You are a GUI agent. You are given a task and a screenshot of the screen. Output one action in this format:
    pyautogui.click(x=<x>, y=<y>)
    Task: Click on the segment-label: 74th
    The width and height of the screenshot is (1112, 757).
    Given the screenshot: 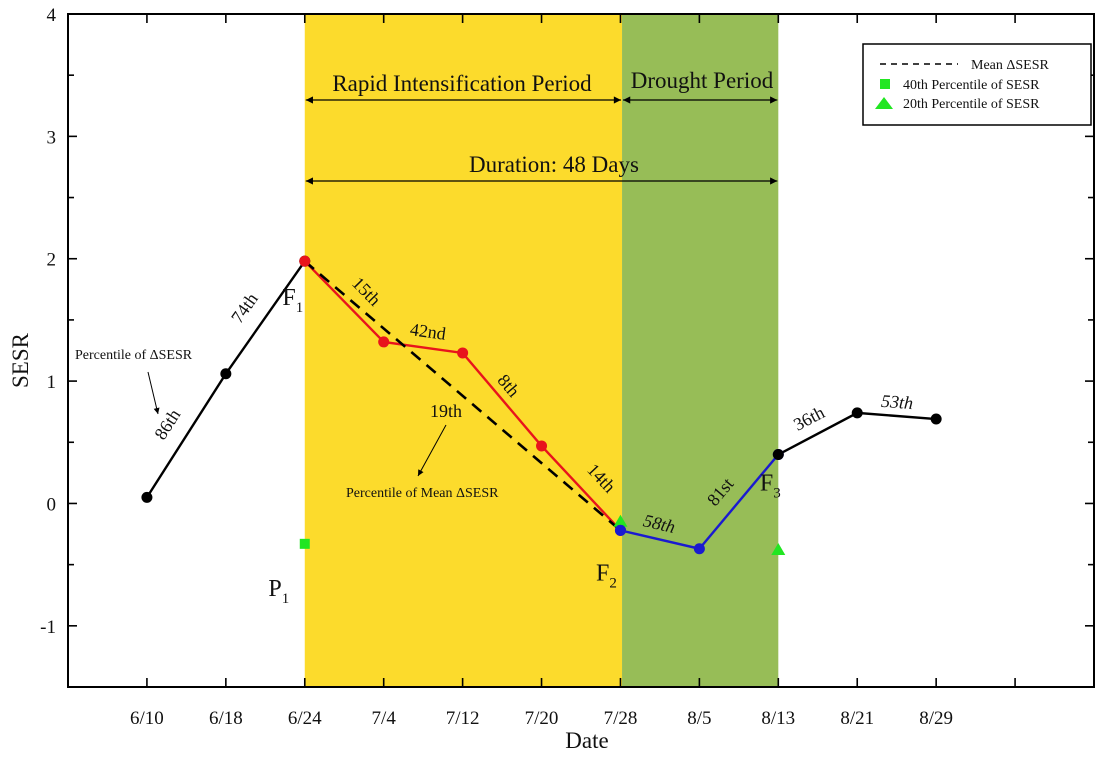 What is the action you would take?
    pyautogui.click(x=244, y=308)
    